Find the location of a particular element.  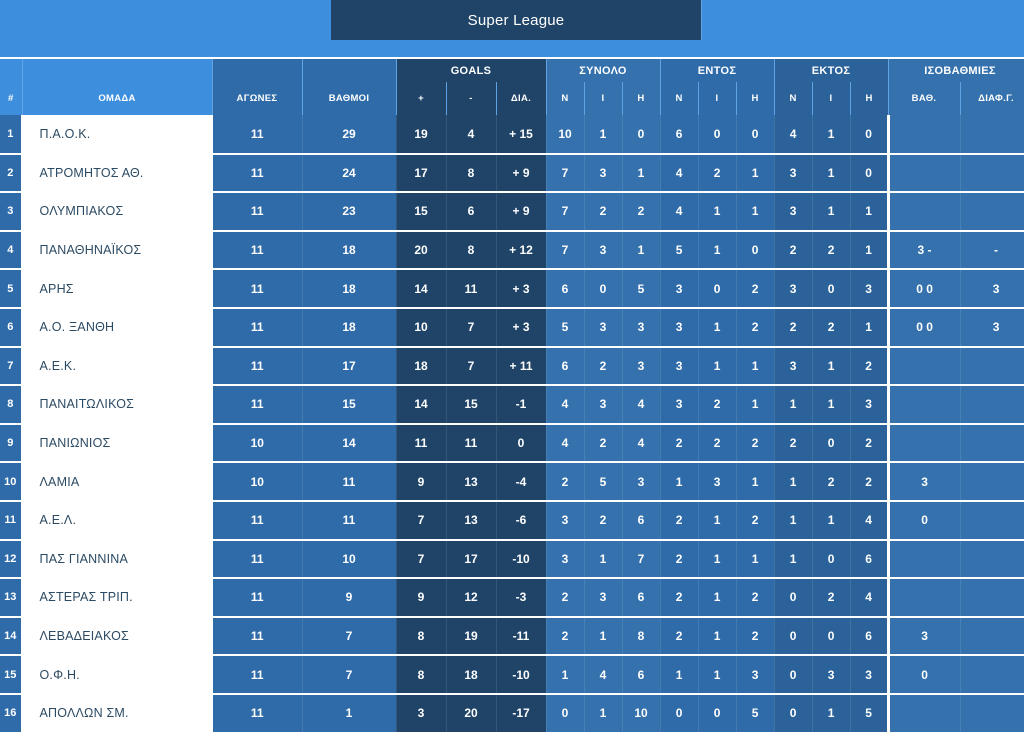

column-header-team: ΟΜΑΔΑ is located at coordinates (117, 98).